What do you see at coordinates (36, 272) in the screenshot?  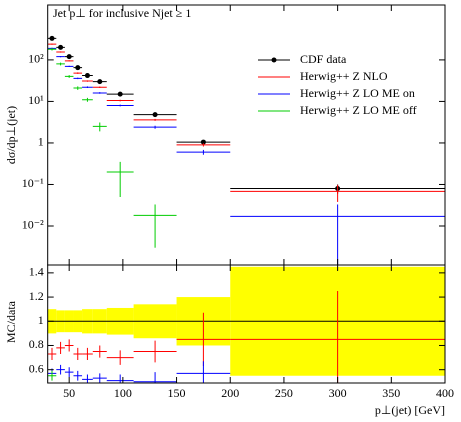 I see `y-tick-label: 1.4` at bounding box center [36, 272].